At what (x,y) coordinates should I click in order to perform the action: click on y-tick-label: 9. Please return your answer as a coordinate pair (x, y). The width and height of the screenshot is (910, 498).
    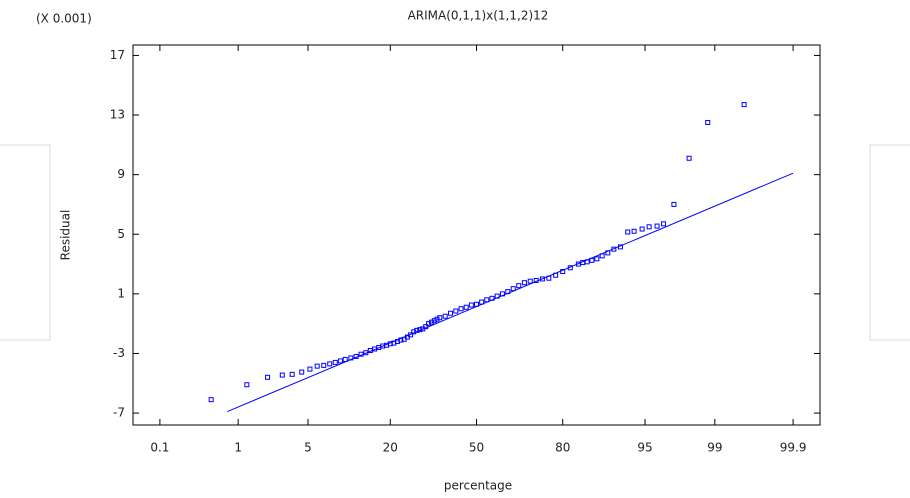
    Looking at the image, I should click on (121, 174).